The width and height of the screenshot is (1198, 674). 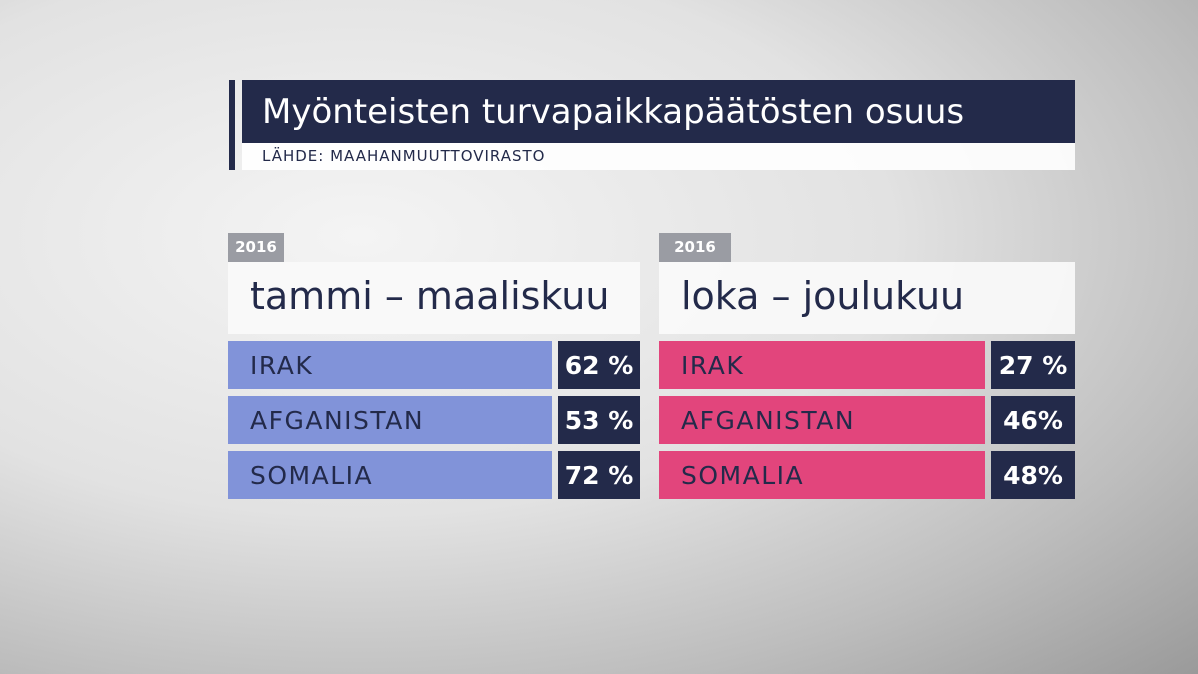 What do you see at coordinates (867, 298) in the screenshot?
I see `period: loka – joulukuu` at bounding box center [867, 298].